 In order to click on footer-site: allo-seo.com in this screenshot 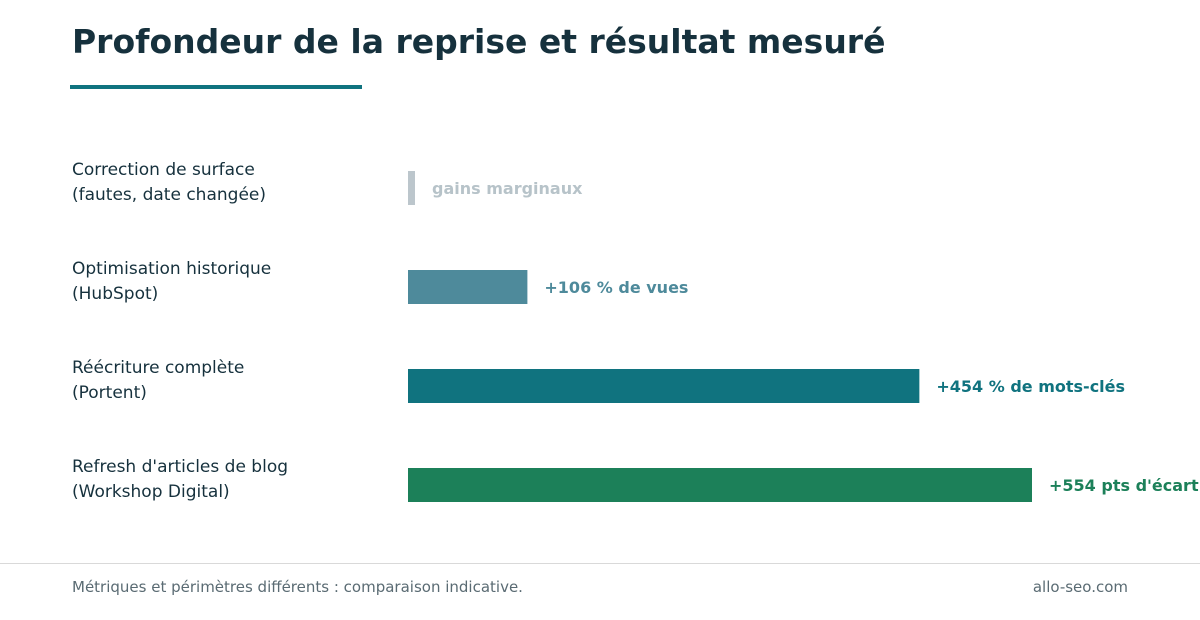, I will do `click(1080, 587)`.